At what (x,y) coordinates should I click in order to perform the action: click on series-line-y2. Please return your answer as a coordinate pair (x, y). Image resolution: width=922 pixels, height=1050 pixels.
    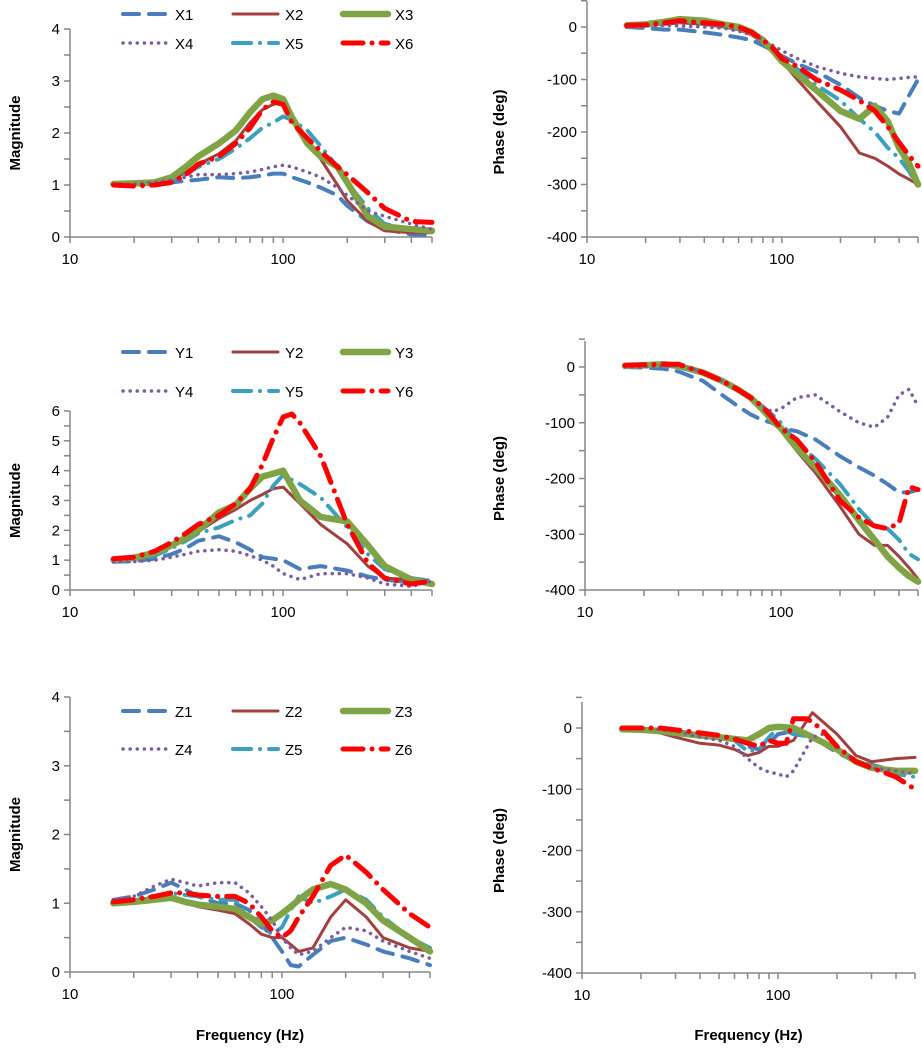
    Looking at the image, I should click on (771, 472).